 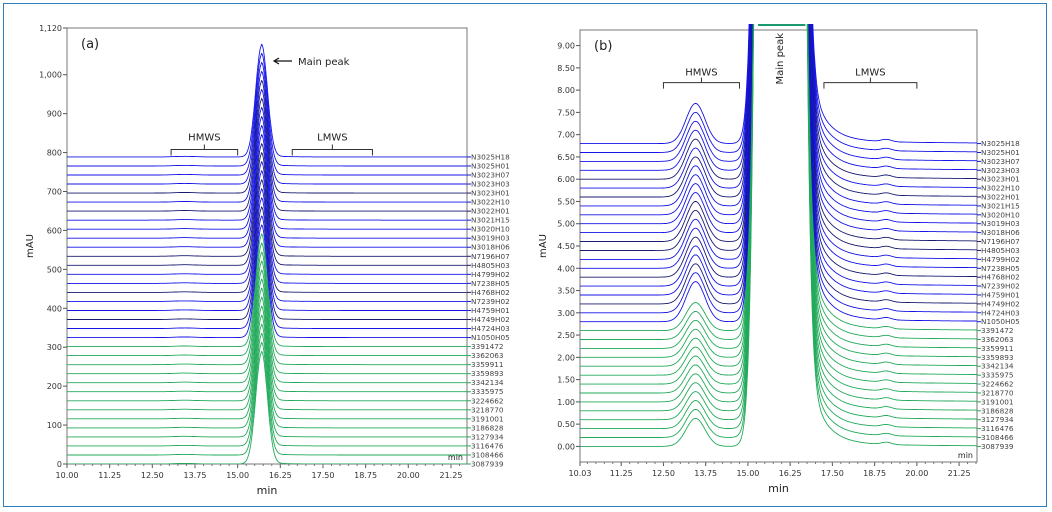 I want to click on legend-label: N3023H07, so click(x=1000, y=161).